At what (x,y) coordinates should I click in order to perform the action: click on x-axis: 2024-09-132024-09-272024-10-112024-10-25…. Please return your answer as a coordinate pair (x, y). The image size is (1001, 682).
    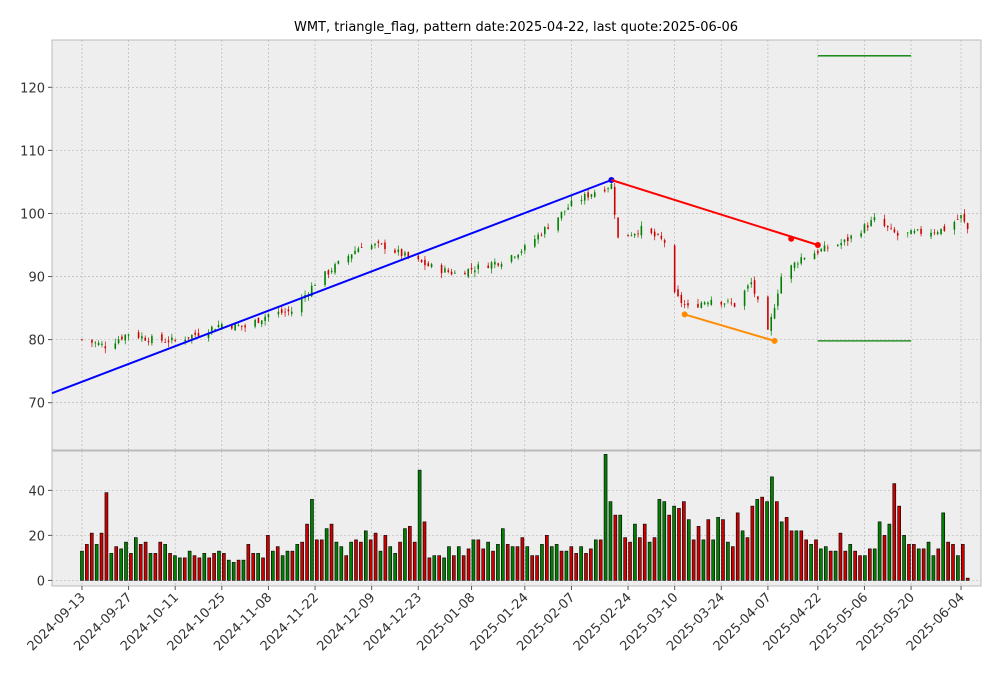
    Looking at the image, I should click on (496, 620).